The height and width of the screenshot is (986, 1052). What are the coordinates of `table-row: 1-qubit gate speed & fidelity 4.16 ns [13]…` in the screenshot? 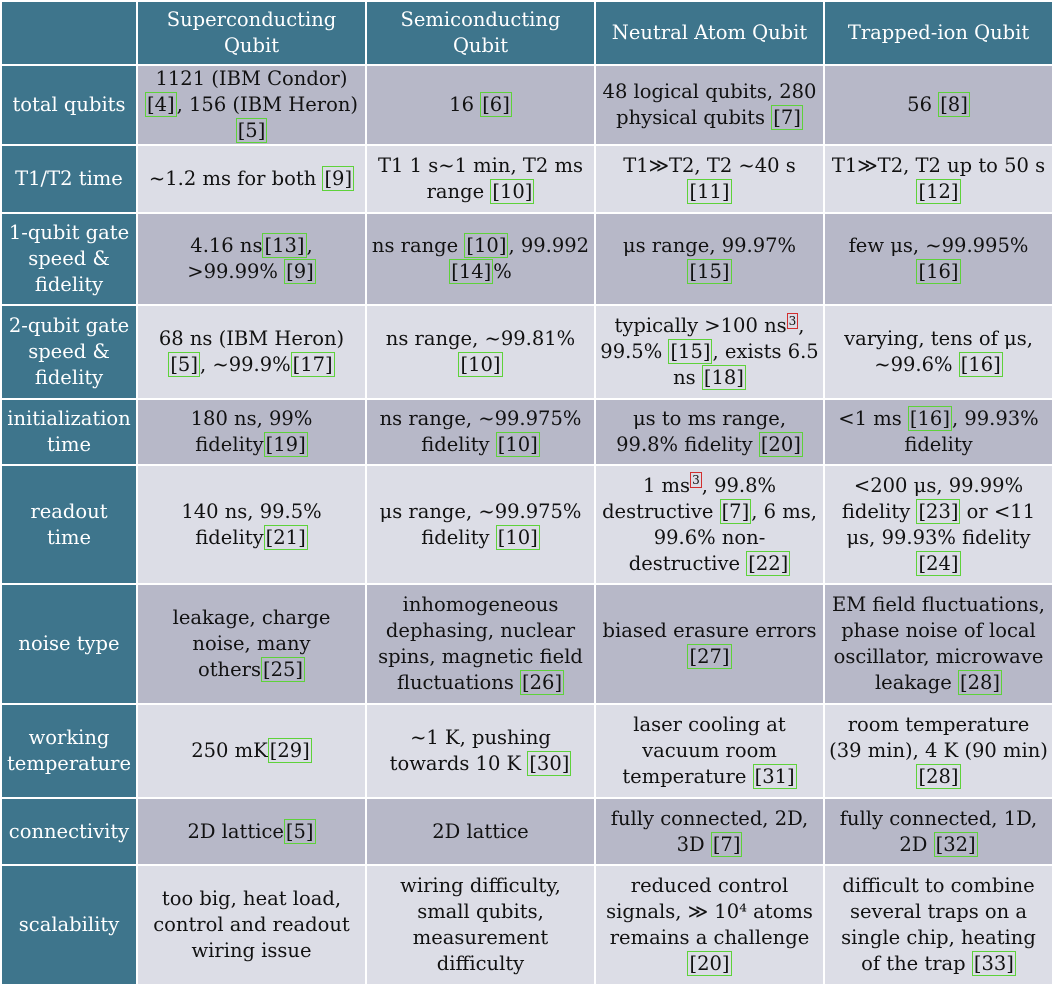 It's located at (526, 259).